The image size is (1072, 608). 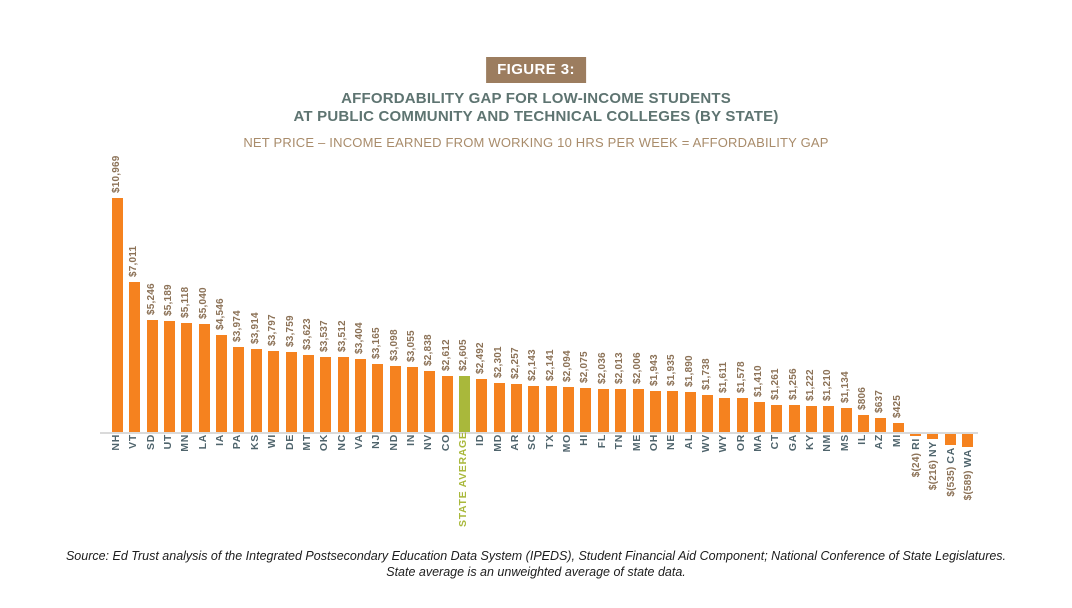 What do you see at coordinates (584, 440) in the screenshot?
I see `bar-category-label: HI` at bounding box center [584, 440].